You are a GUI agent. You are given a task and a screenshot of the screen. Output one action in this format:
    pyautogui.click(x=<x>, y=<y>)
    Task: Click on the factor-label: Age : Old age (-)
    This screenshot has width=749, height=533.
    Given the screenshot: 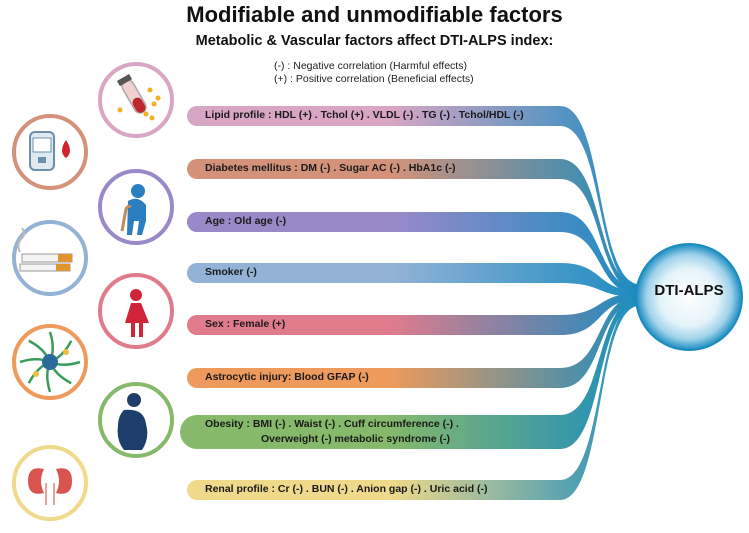 What is the action you would take?
    pyautogui.click(x=246, y=221)
    